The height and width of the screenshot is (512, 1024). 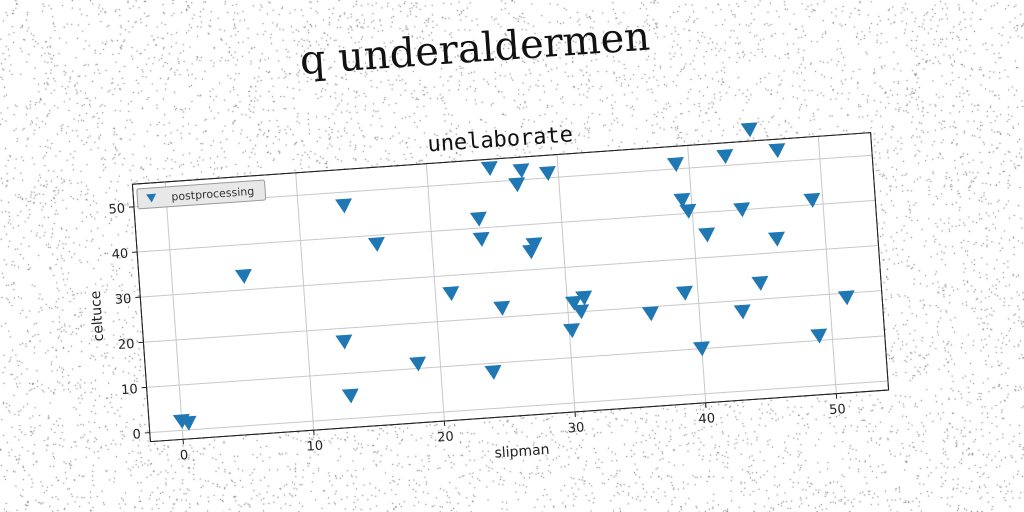 I want to click on x-tick-label: 30, so click(x=576, y=428).